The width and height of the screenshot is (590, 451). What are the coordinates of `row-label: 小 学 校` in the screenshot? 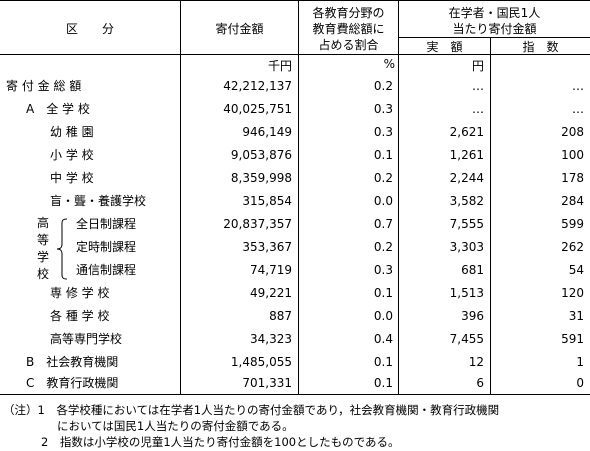 It's located at (72, 155).